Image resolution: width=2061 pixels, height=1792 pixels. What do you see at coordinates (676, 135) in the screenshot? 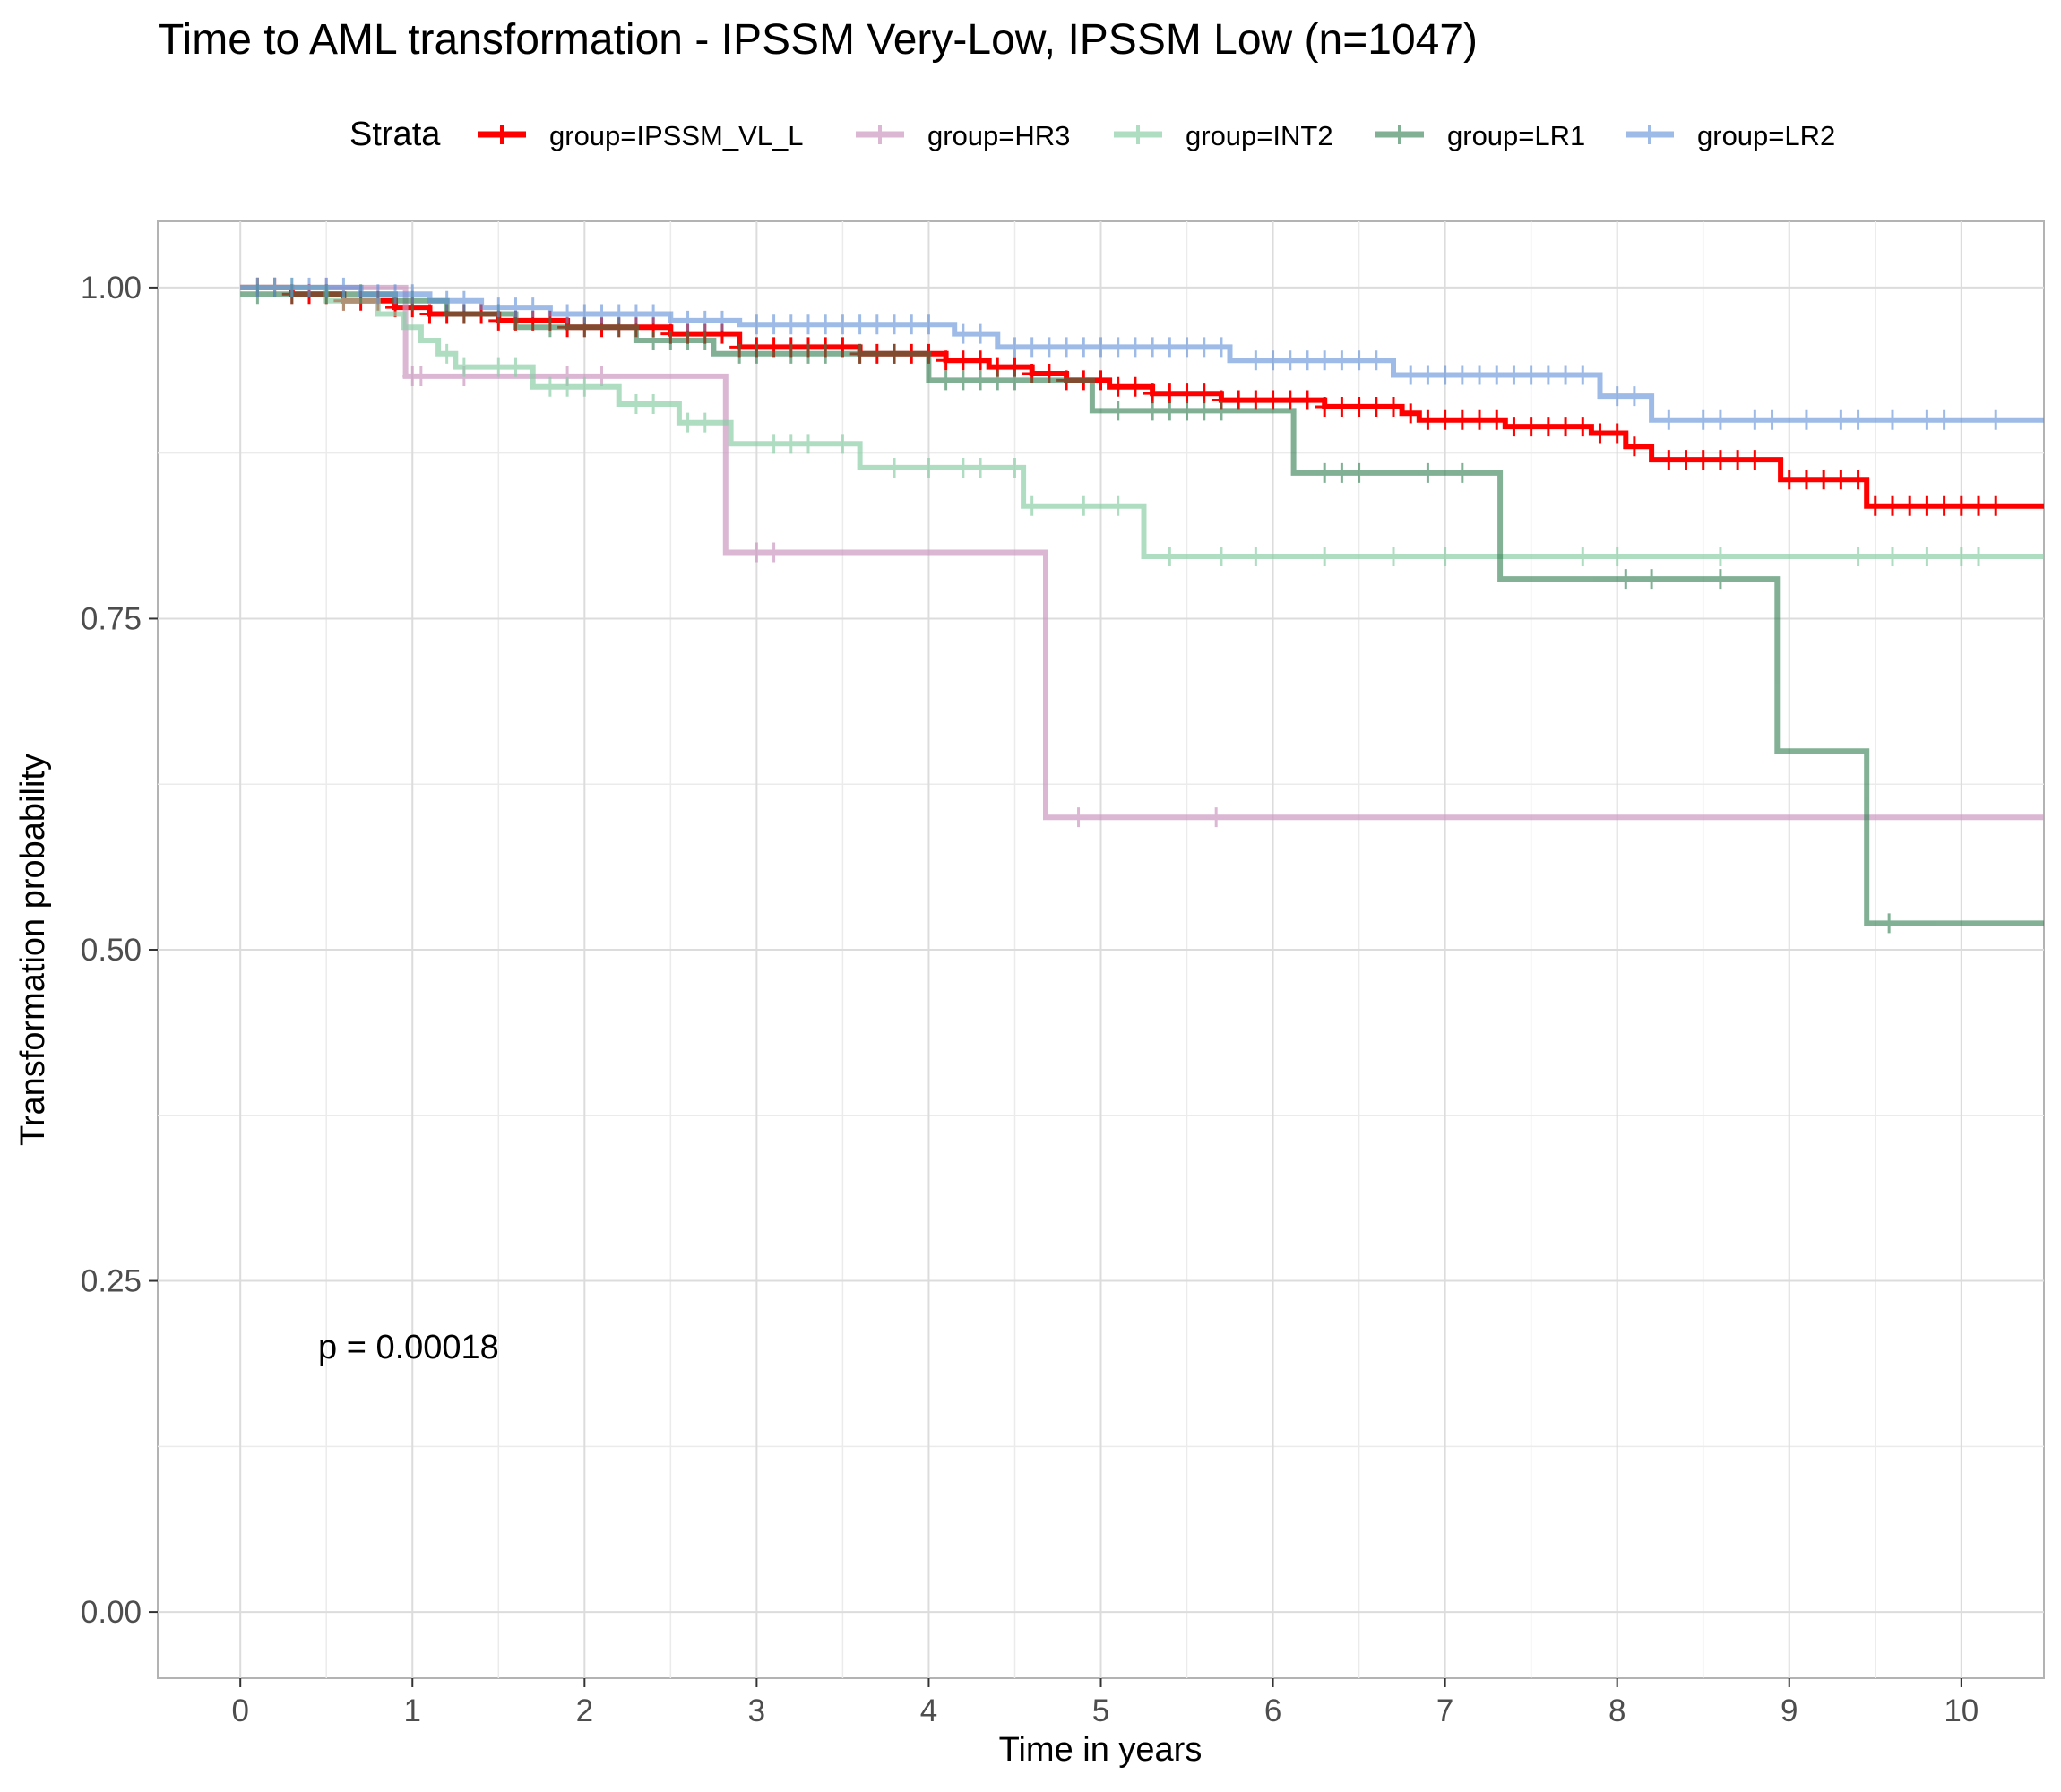
I see `legend-label: group=IPSSM_VL_L` at bounding box center [676, 135].